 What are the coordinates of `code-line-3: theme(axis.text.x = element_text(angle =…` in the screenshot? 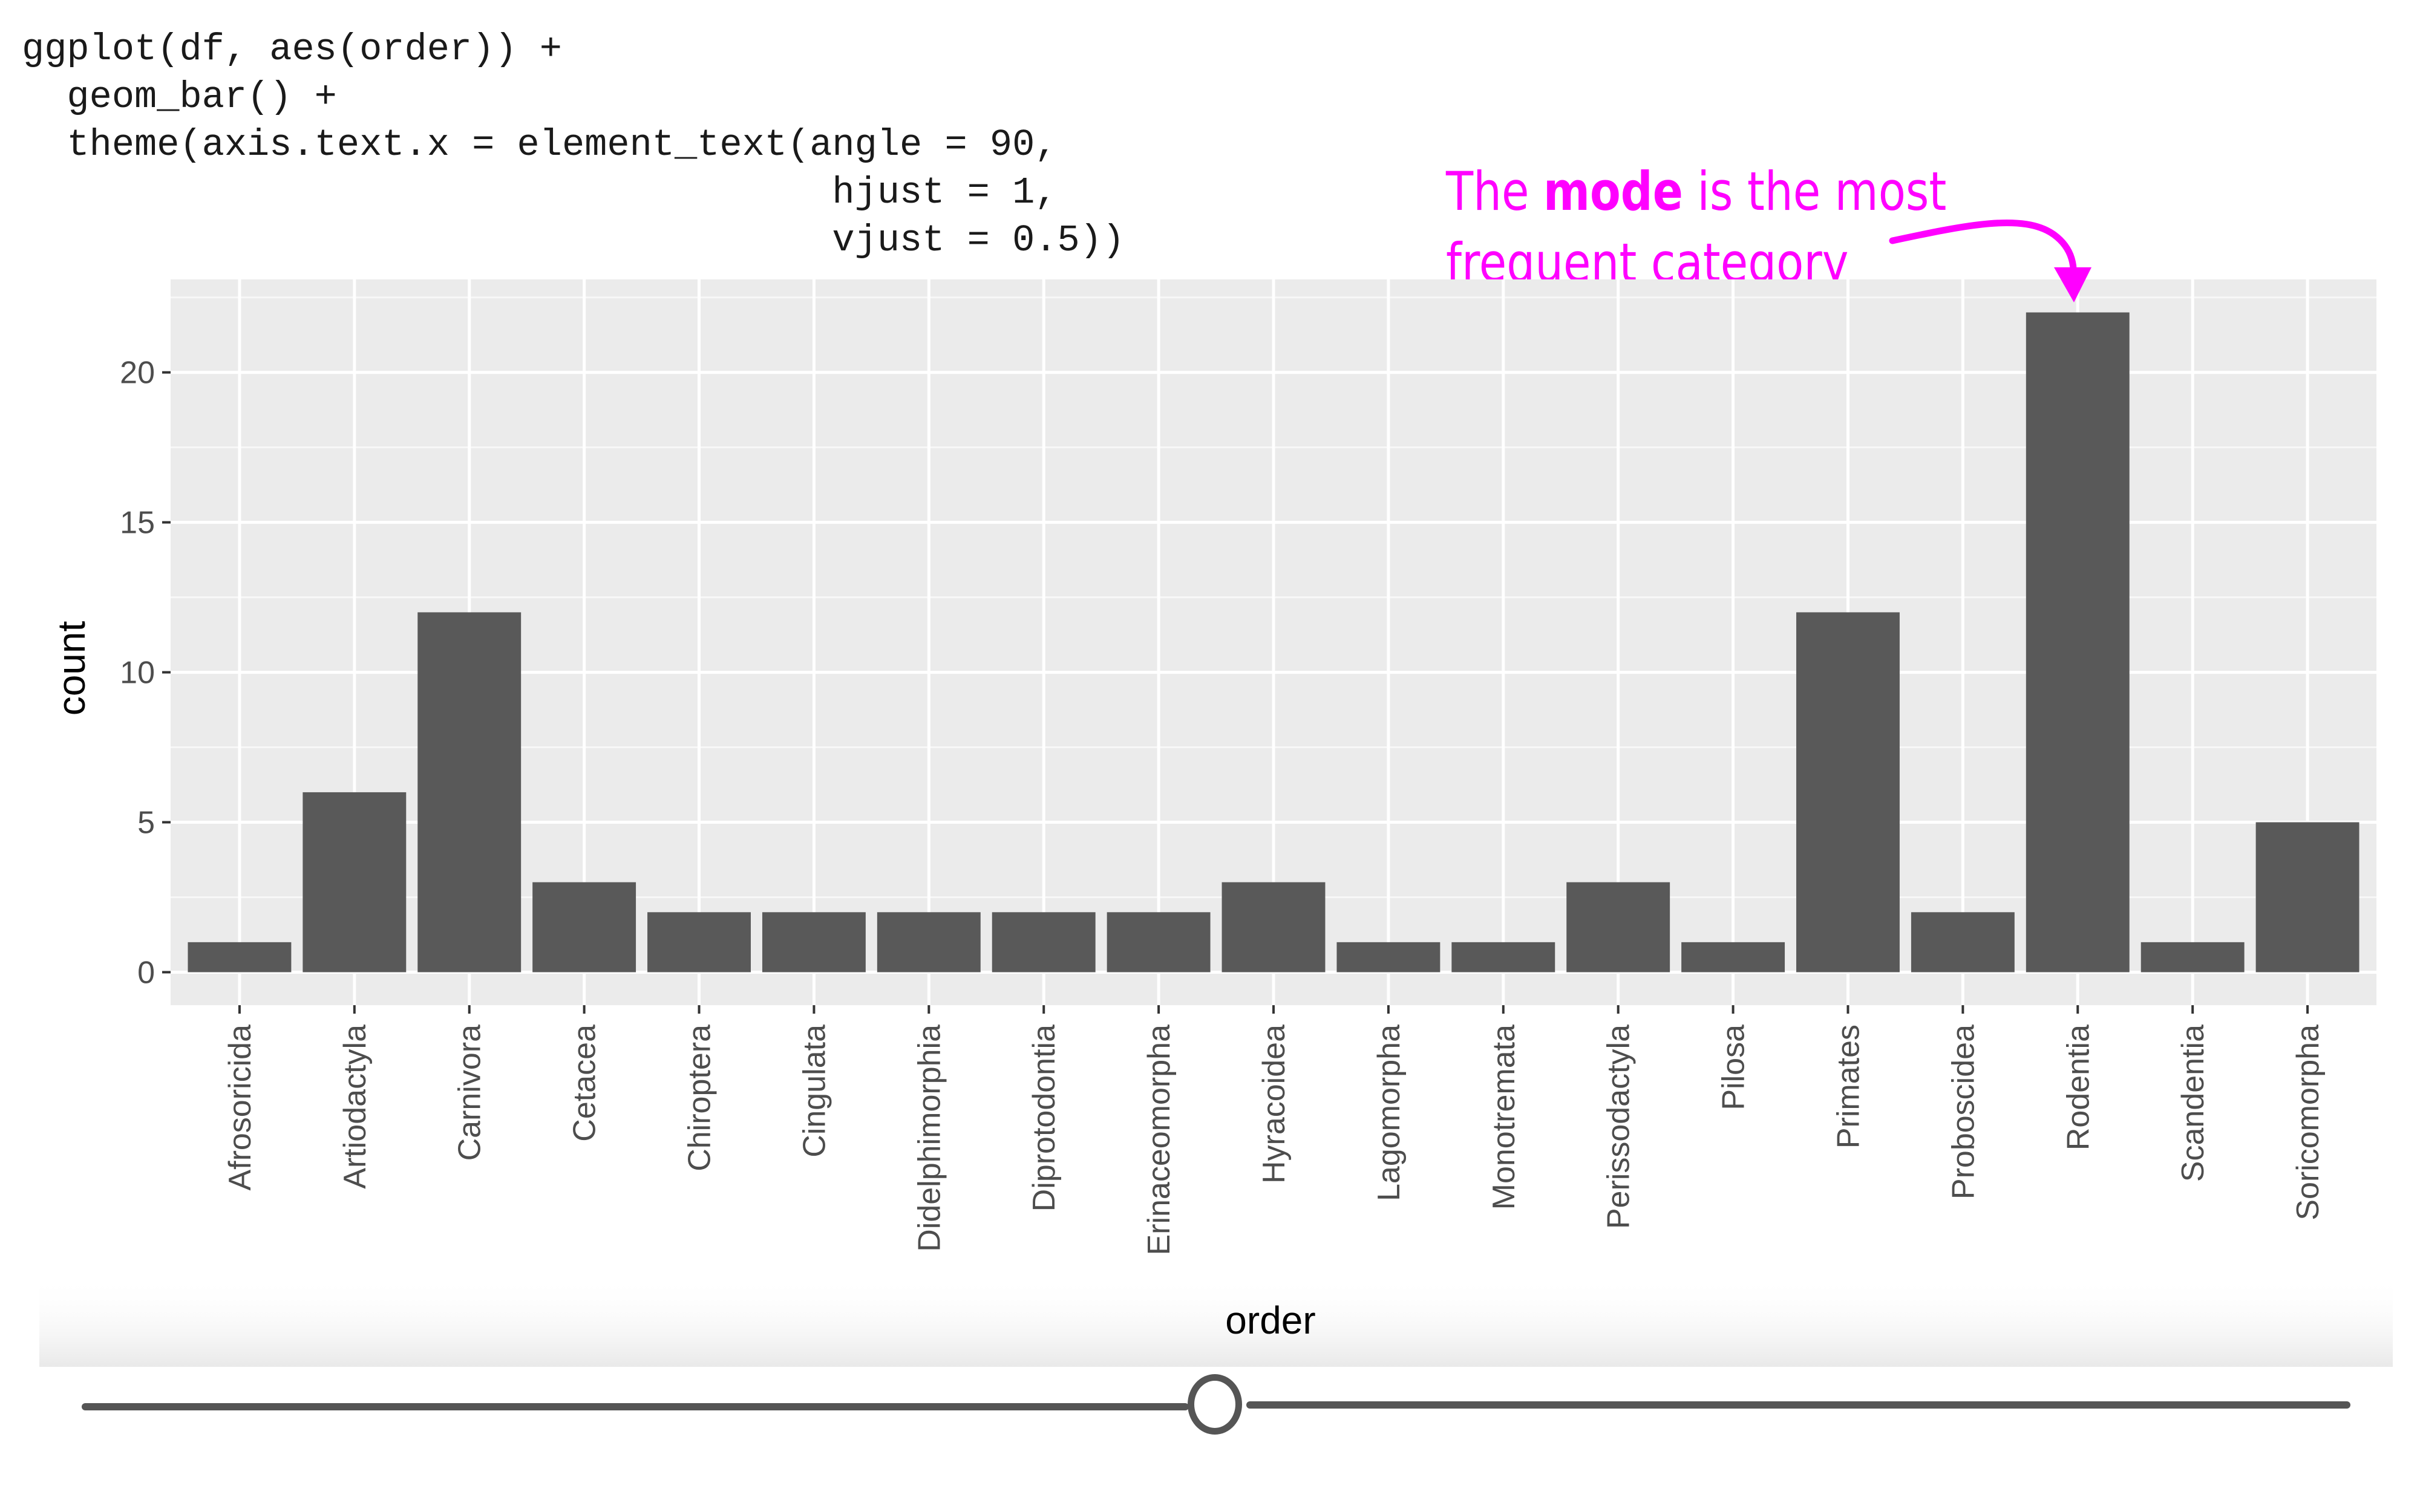 It's located at (540, 144).